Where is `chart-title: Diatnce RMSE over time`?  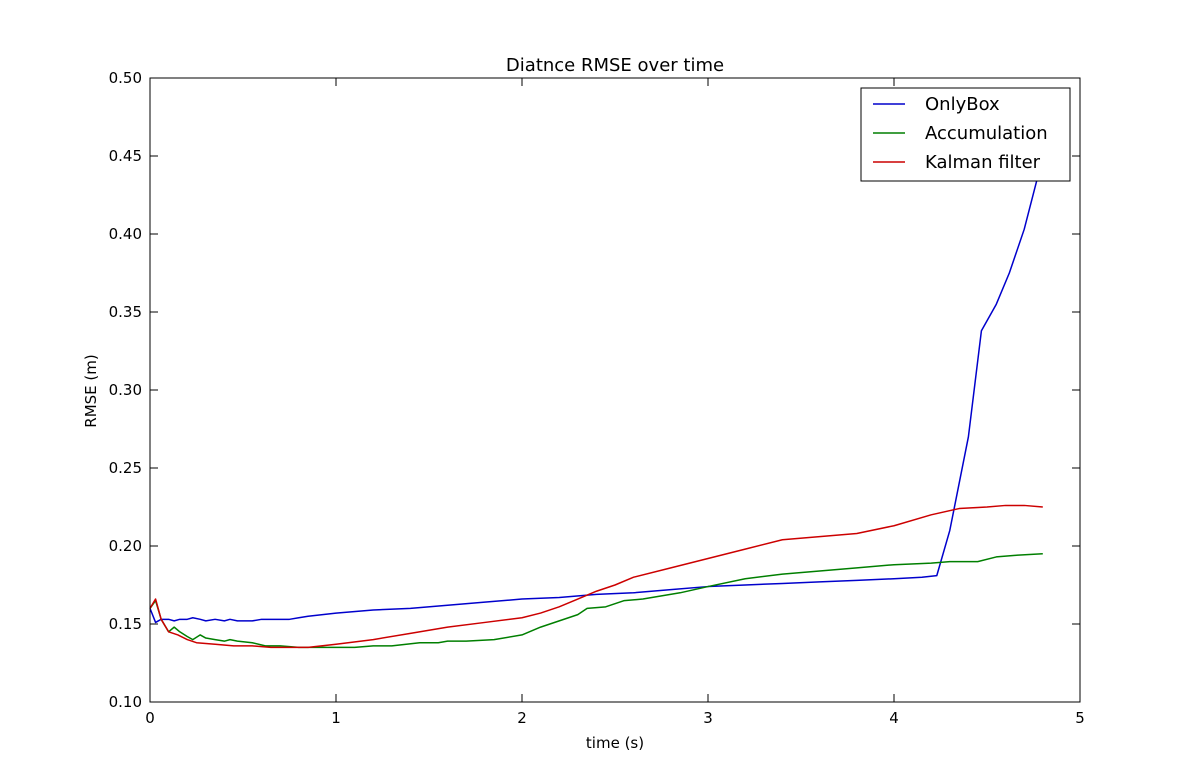 chart-title: Diatnce RMSE over time is located at coordinates (615, 65).